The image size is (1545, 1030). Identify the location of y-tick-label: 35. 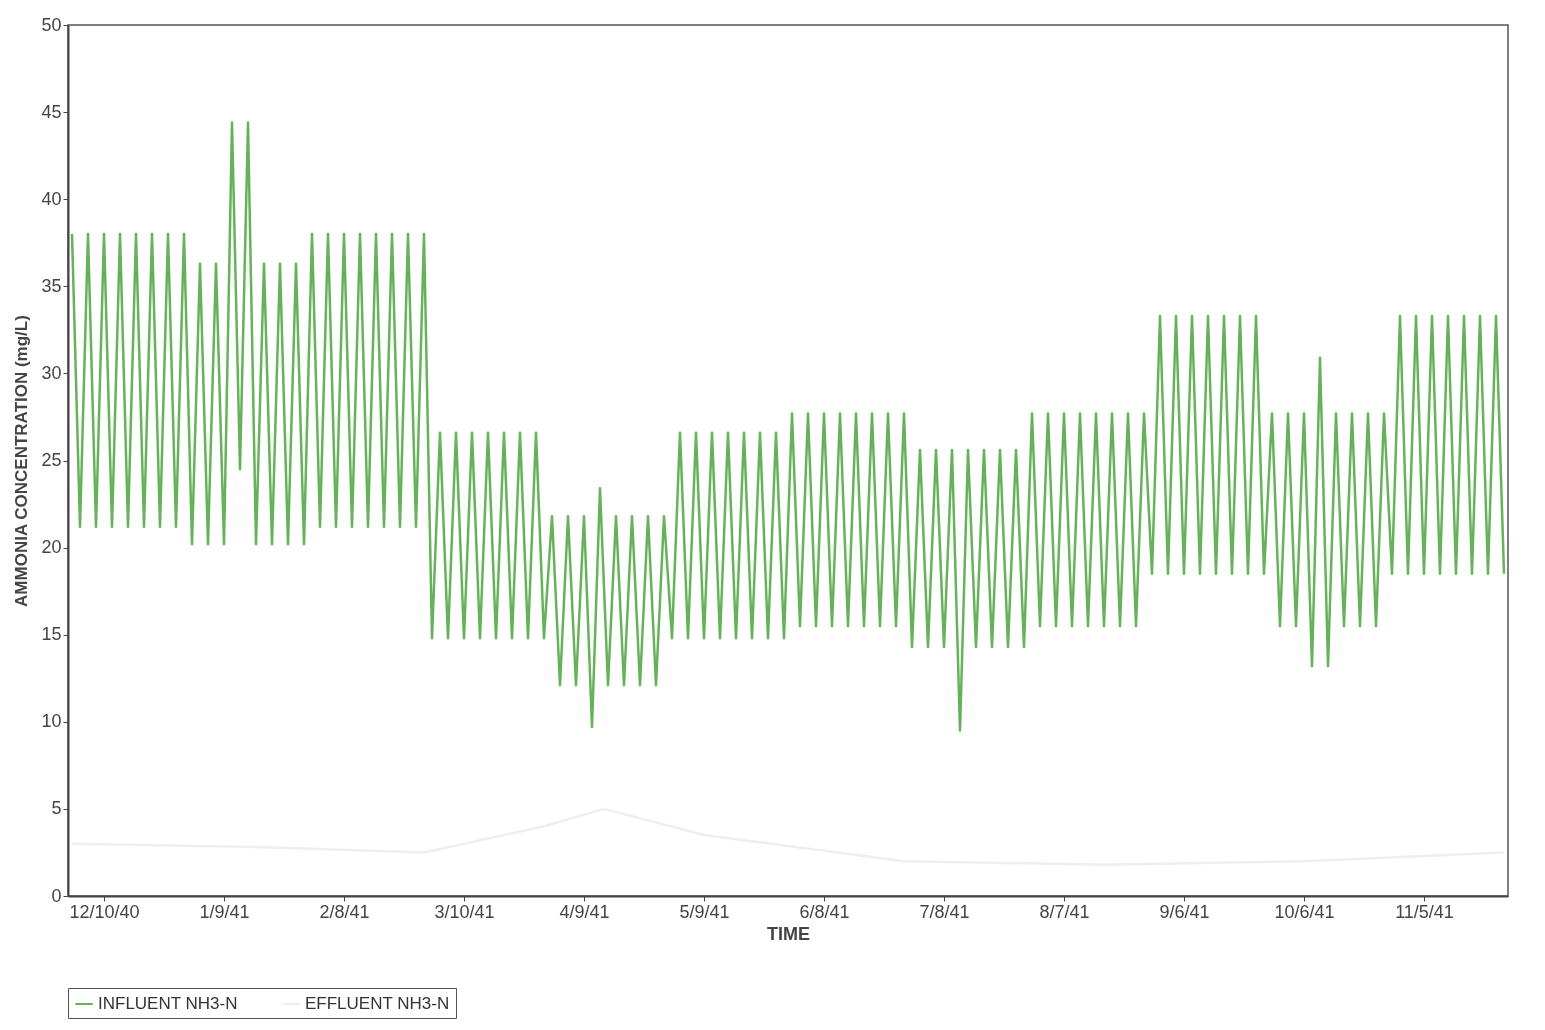
(51, 285).